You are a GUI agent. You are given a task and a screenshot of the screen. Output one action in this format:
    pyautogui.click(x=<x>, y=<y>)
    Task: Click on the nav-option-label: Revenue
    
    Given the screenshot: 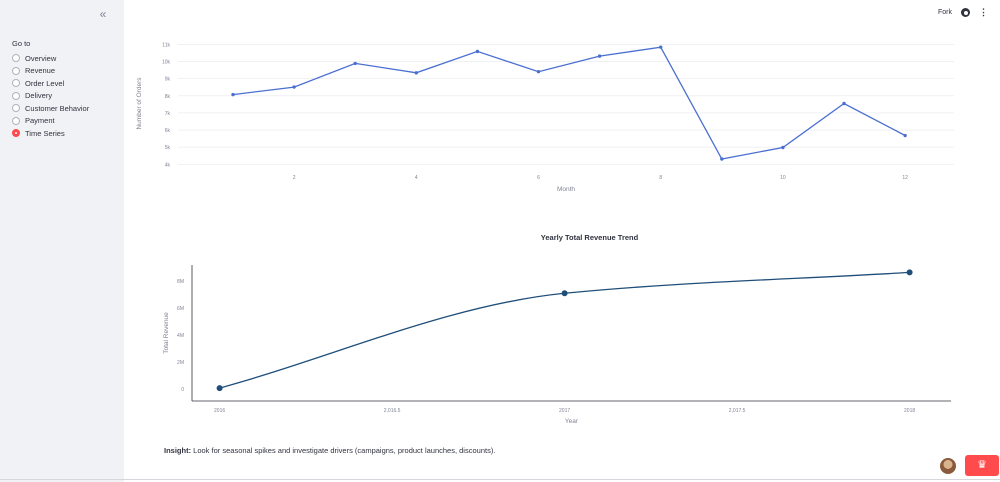 What is the action you would take?
    pyautogui.click(x=40, y=71)
    